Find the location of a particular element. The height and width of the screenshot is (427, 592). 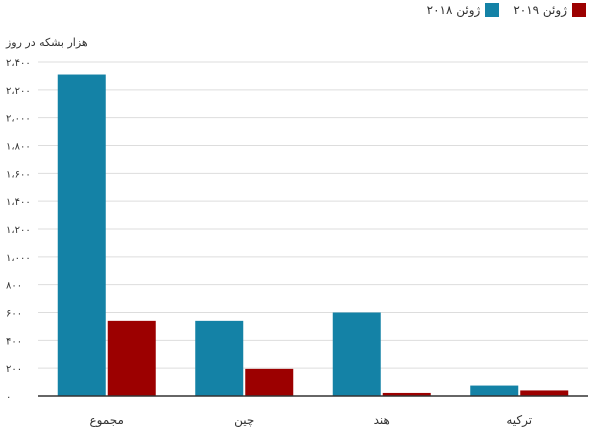

y-tick-label: ۲،۰۰۰ is located at coordinates (18, 119).